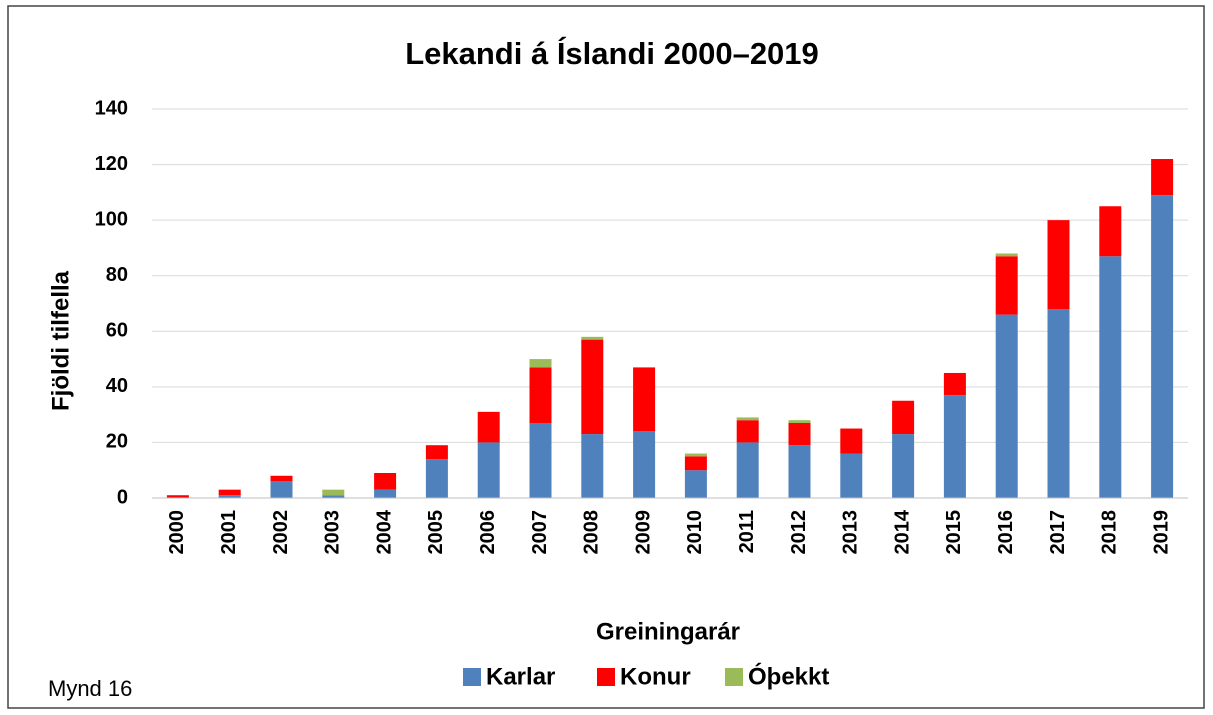  Describe the element at coordinates (1006, 532) in the screenshot. I see `x-tick-label: 2016` at that location.